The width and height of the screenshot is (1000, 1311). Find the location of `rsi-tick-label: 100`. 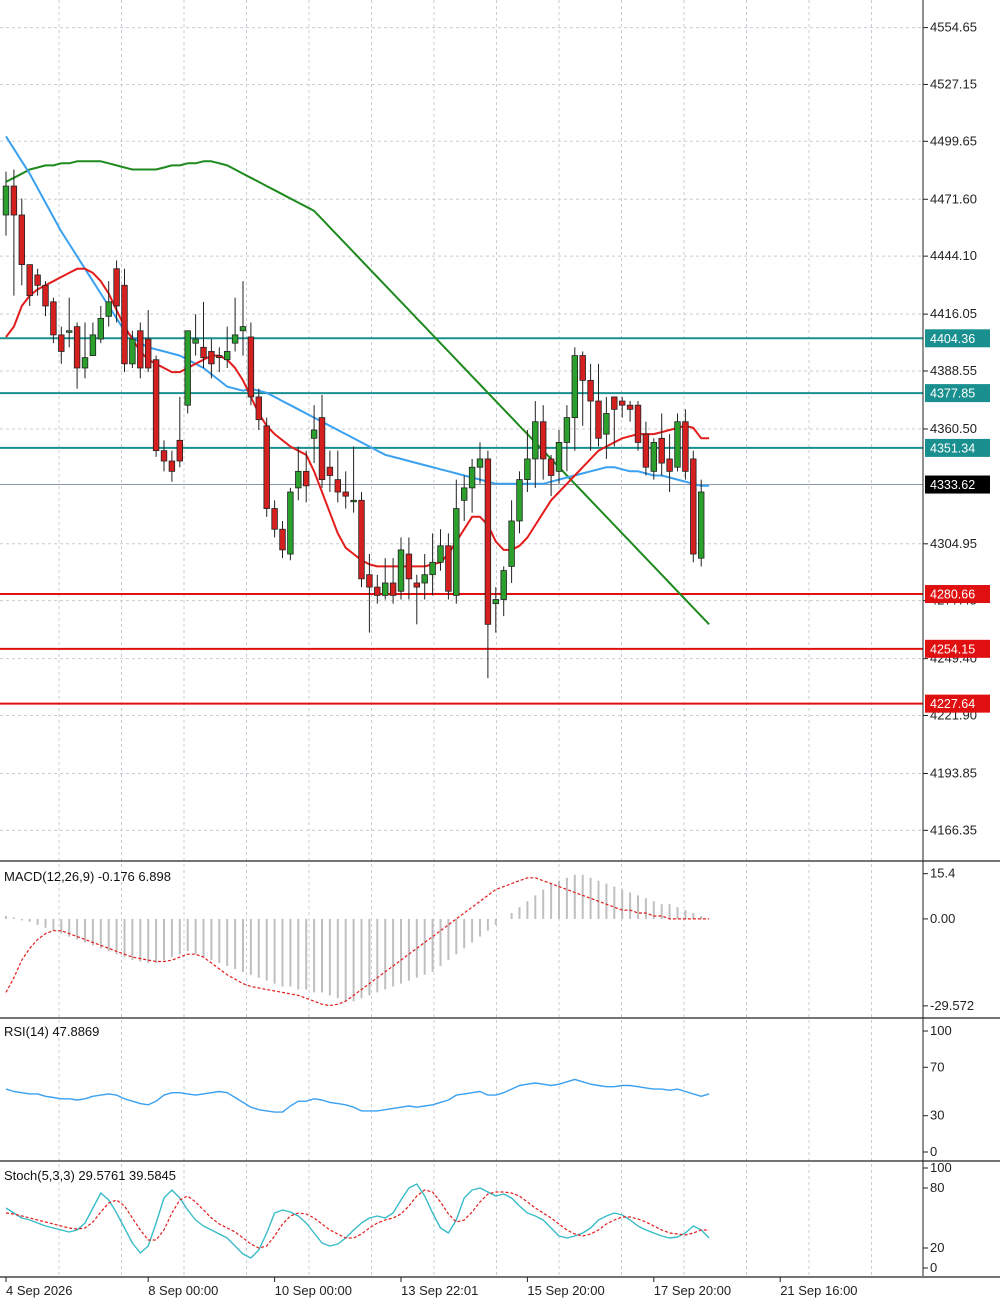

rsi-tick-label: 100 is located at coordinates (941, 1030).